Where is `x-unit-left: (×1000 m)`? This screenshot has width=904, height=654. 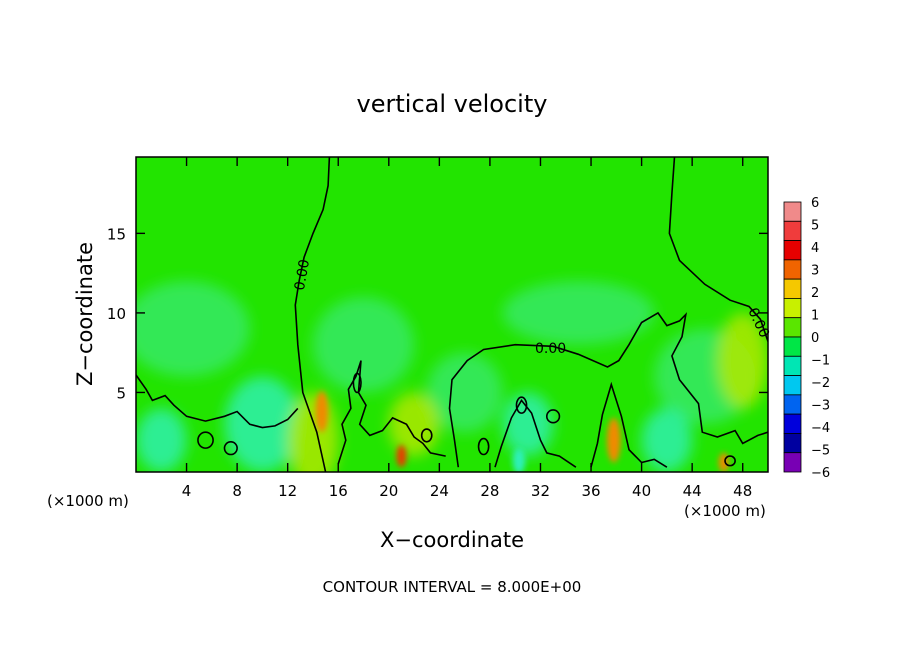 x-unit-left: (×1000 m) is located at coordinates (88, 501).